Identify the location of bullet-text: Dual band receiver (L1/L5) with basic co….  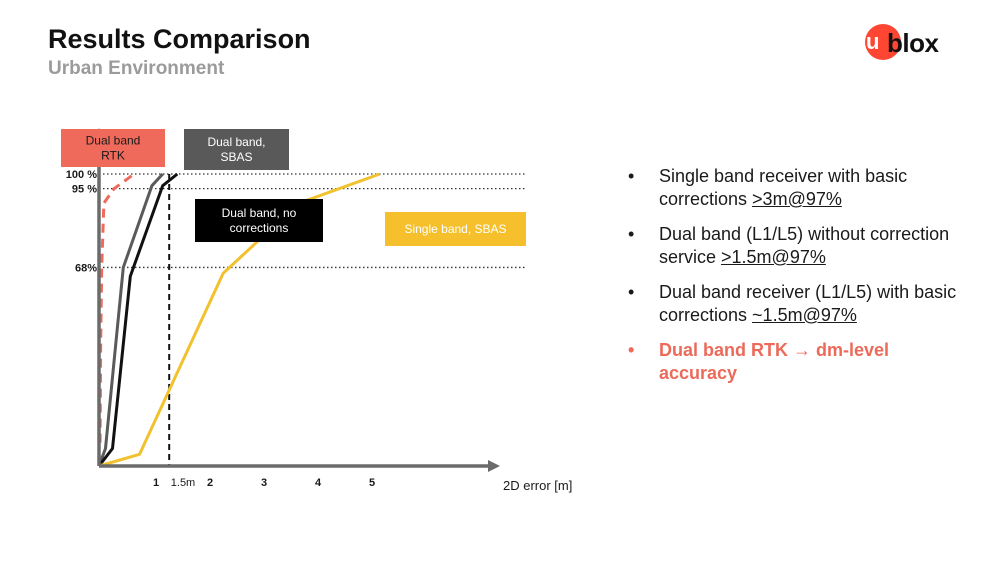
(808, 303).